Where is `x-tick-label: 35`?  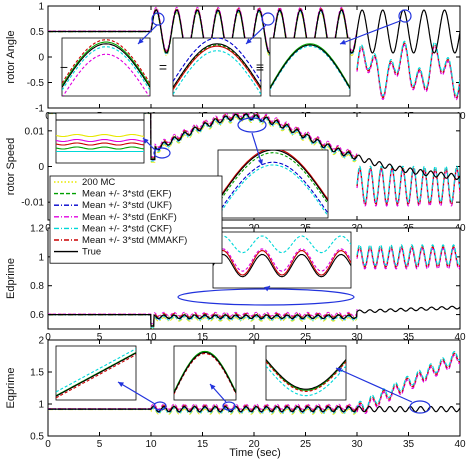 x-tick-label: 35 is located at coordinates (409, 444).